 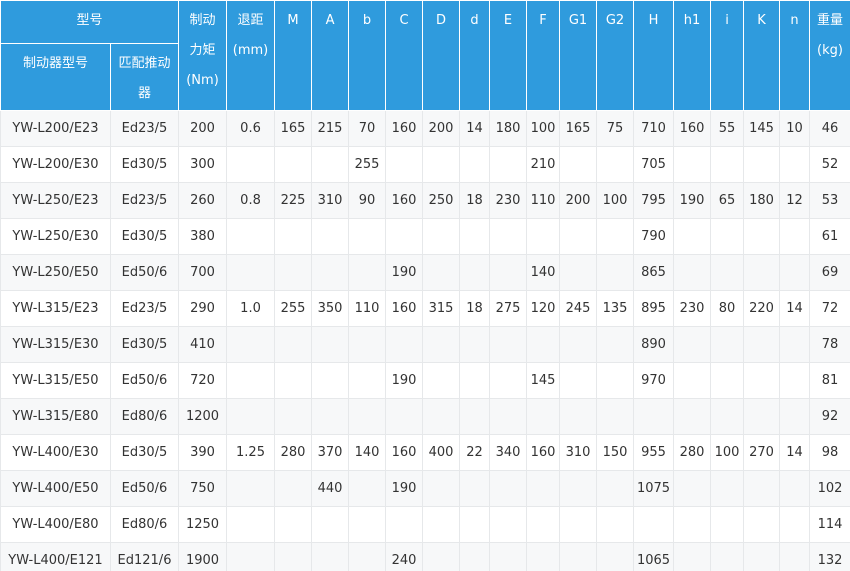 What do you see at coordinates (425, 416) in the screenshot?
I see `table-row: YW-L315/E80 Ed80/6 1200 92` at bounding box center [425, 416].